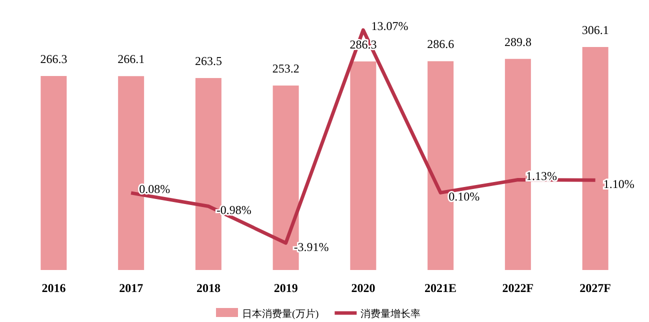  I want to click on legend-label: 日本消费量(万片), so click(280, 314).